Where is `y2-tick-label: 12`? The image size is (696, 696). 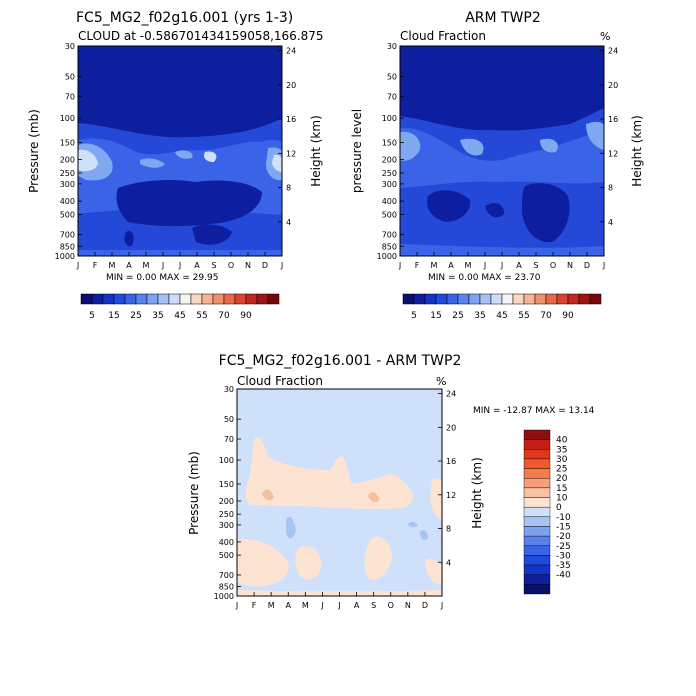
y2-tick-label: 12 is located at coordinates (291, 153).